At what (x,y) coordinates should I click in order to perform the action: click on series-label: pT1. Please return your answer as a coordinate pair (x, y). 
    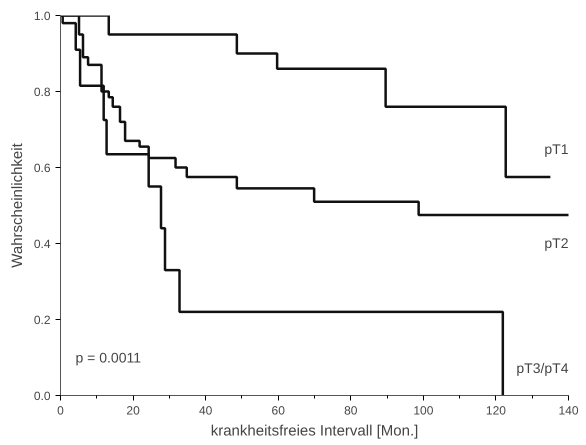
    Looking at the image, I should click on (556, 149).